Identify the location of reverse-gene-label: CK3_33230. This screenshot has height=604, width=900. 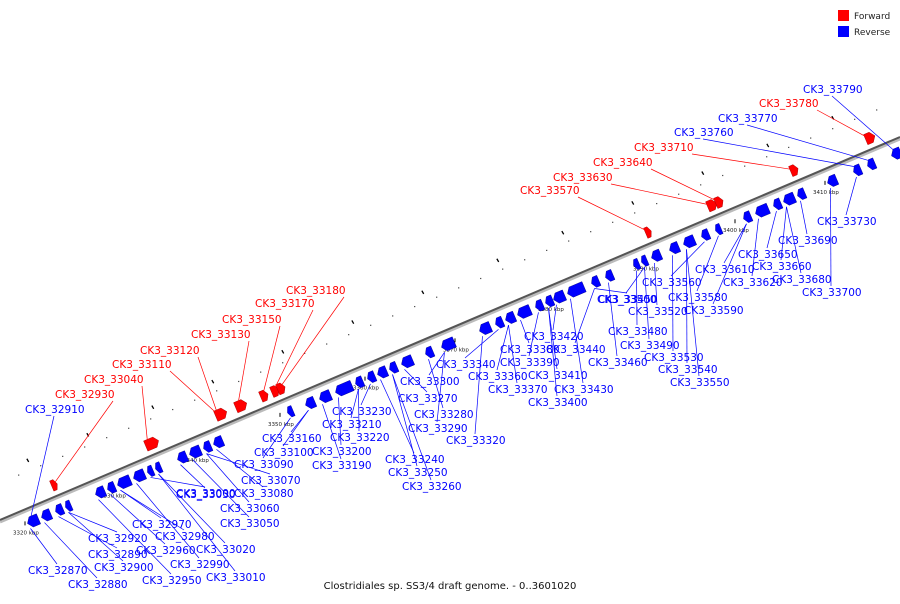
(362, 412).